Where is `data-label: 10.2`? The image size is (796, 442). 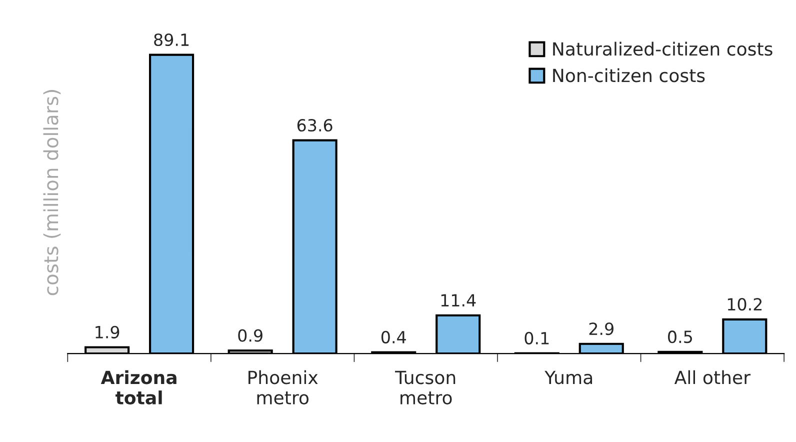 data-label: 10.2 is located at coordinates (745, 304).